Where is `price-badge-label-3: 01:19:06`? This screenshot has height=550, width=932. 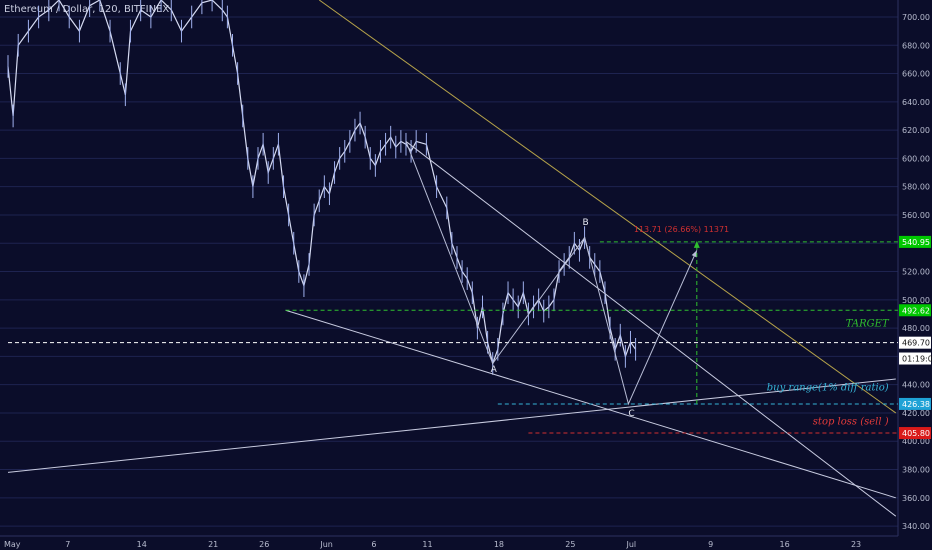 price-badge-label-3: 01:19:06 is located at coordinates (917, 359).